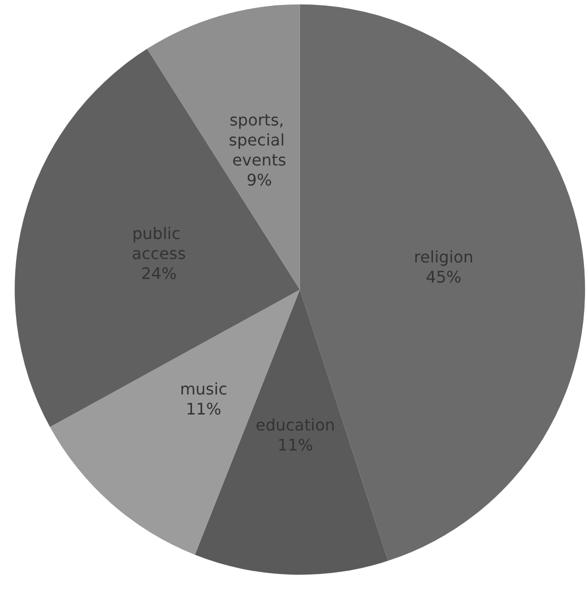 This screenshot has height=591, width=588. I want to click on slice-label: religion, so click(444, 256).